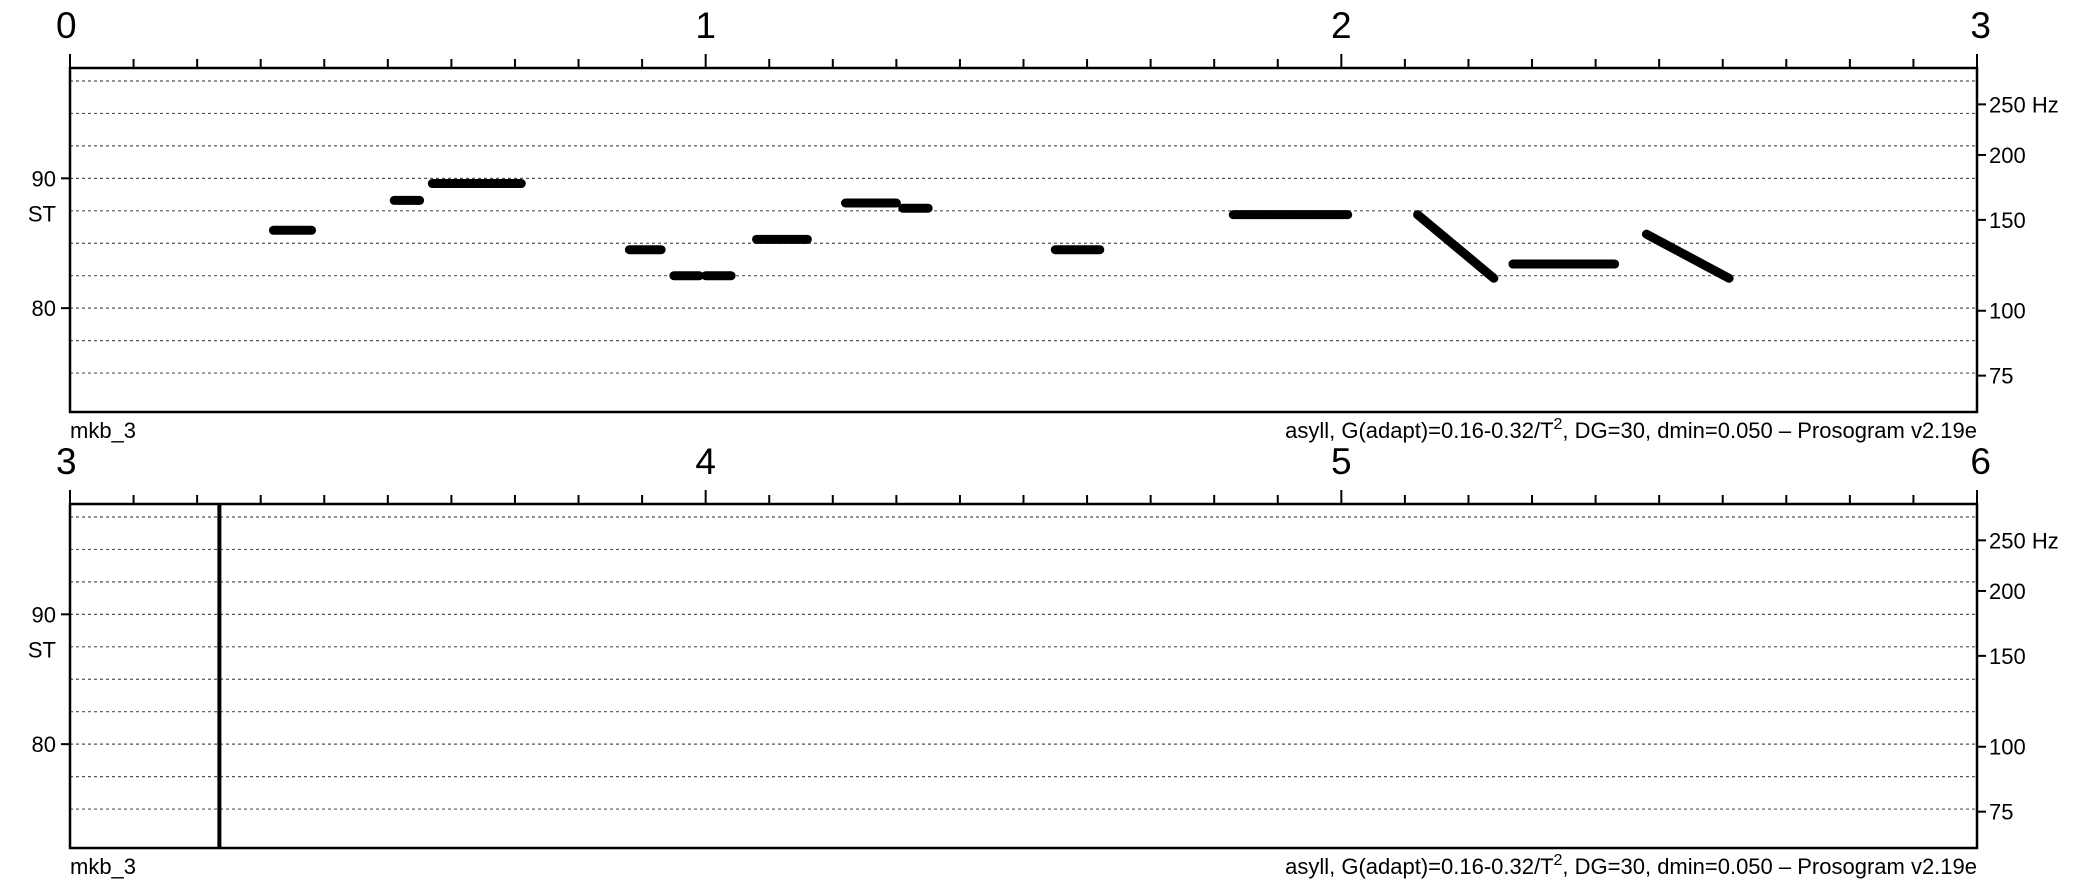 The height and width of the screenshot is (885, 2085). What do you see at coordinates (1341, 25) in the screenshot?
I see `x-tick-label: 2` at bounding box center [1341, 25].